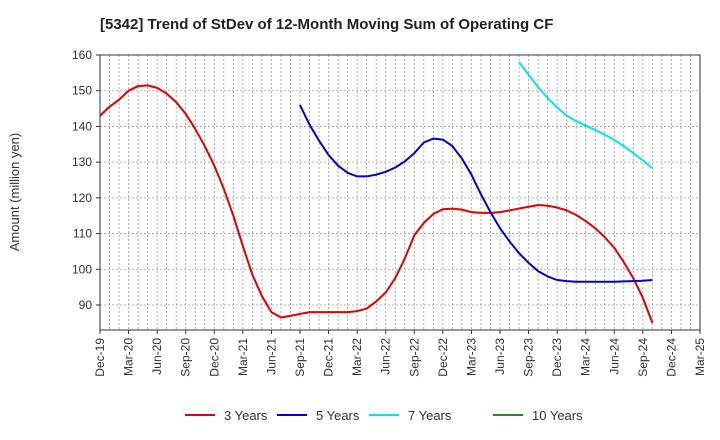 The image size is (720, 440). I want to click on x-tick-label: Mar-20, so click(129, 357).